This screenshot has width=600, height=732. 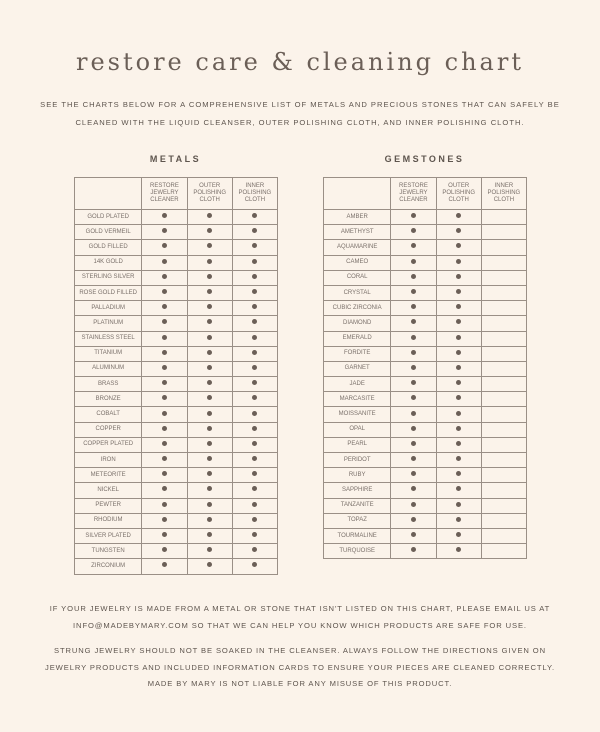 What do you see at coordinates (357, 193) in the screenshot?
I see `header-empty` at bounding box center [357, 193].